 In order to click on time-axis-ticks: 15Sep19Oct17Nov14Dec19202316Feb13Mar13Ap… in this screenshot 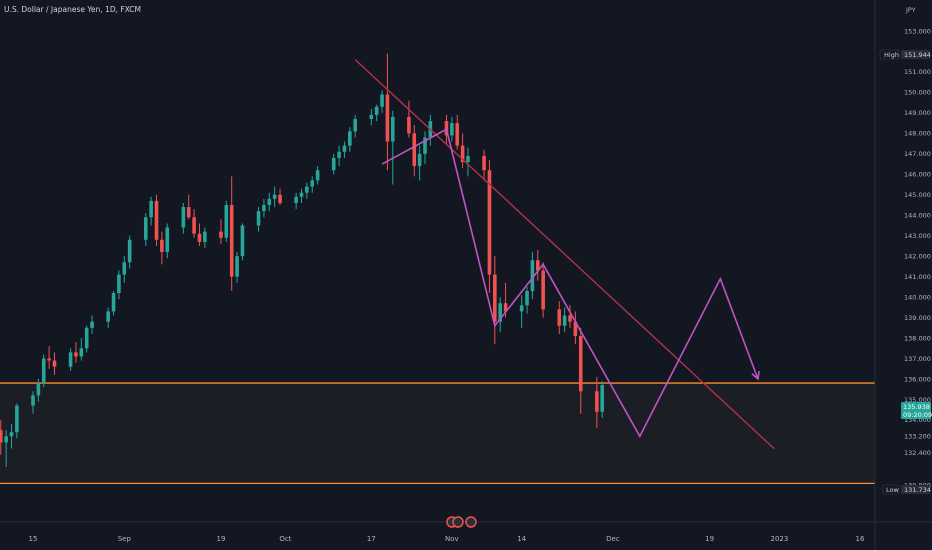, I will do `click(447, 539)`.